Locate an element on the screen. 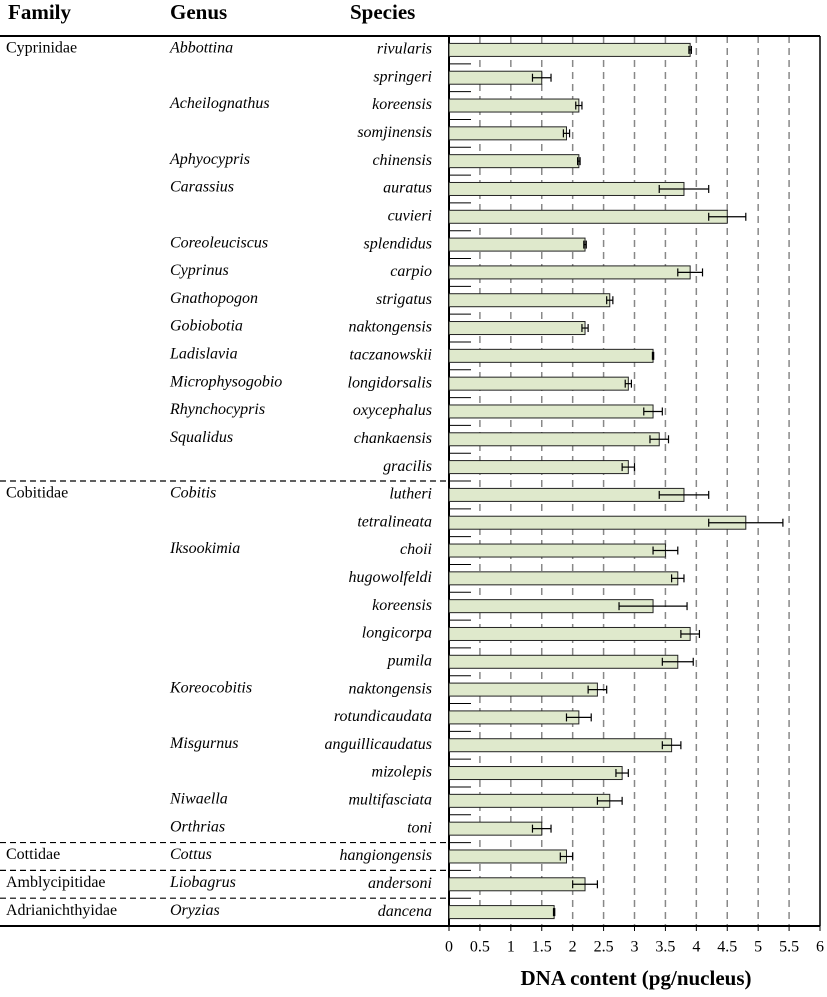 The image size is (827, 997). genus-label: Ladislavia is located at coordinates (203, 354).